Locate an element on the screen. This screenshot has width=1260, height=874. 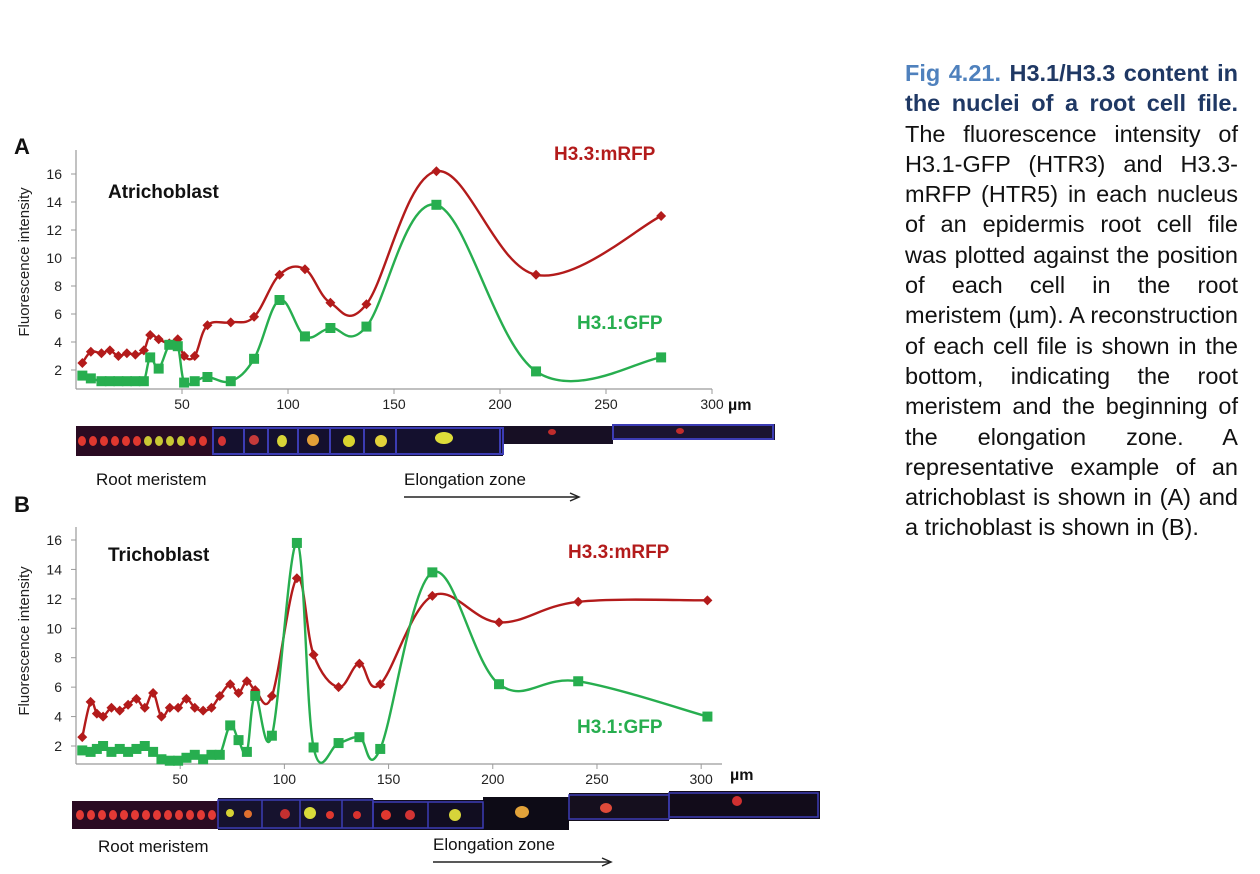
panel-b-y-tick-label: 16 is located at coordinates (54, 540).